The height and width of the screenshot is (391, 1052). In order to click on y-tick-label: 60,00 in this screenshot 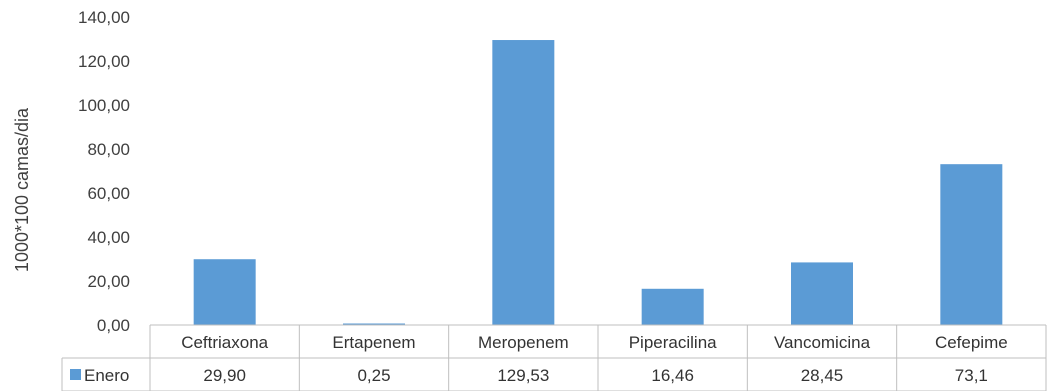, I will do `click(108, 193)`.